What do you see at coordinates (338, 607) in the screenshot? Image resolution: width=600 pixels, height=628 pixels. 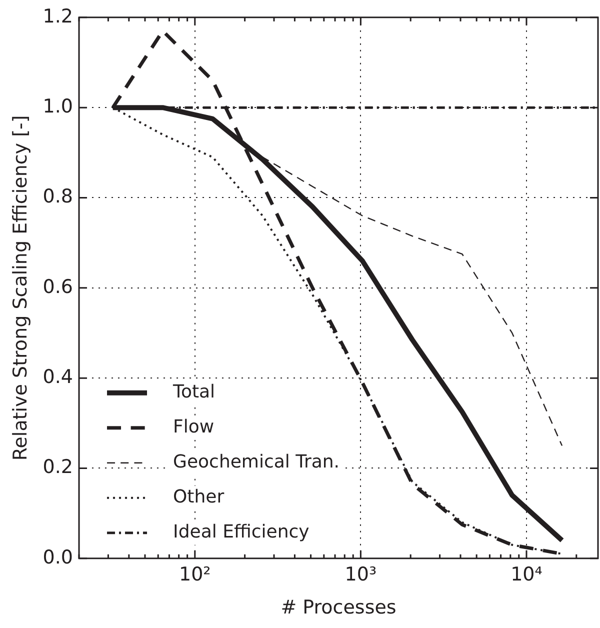 I see `x-axis-title: # Processes` at bounding box center [338, 607].